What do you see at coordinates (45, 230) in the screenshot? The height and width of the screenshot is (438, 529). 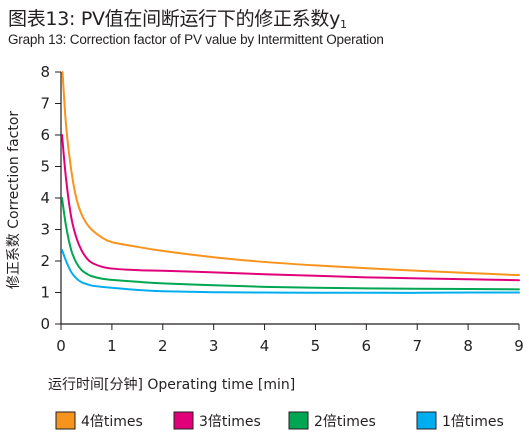 I see `y-tick-label: 3` at bounding box center [45, 230].